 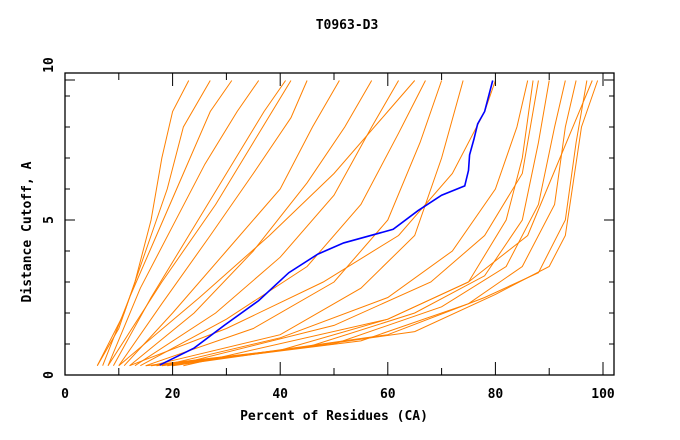 What do you see at coordinates (388, 394) in the screenshot?
I see `x-tick-label: 60` at bounding box center [388, 394].